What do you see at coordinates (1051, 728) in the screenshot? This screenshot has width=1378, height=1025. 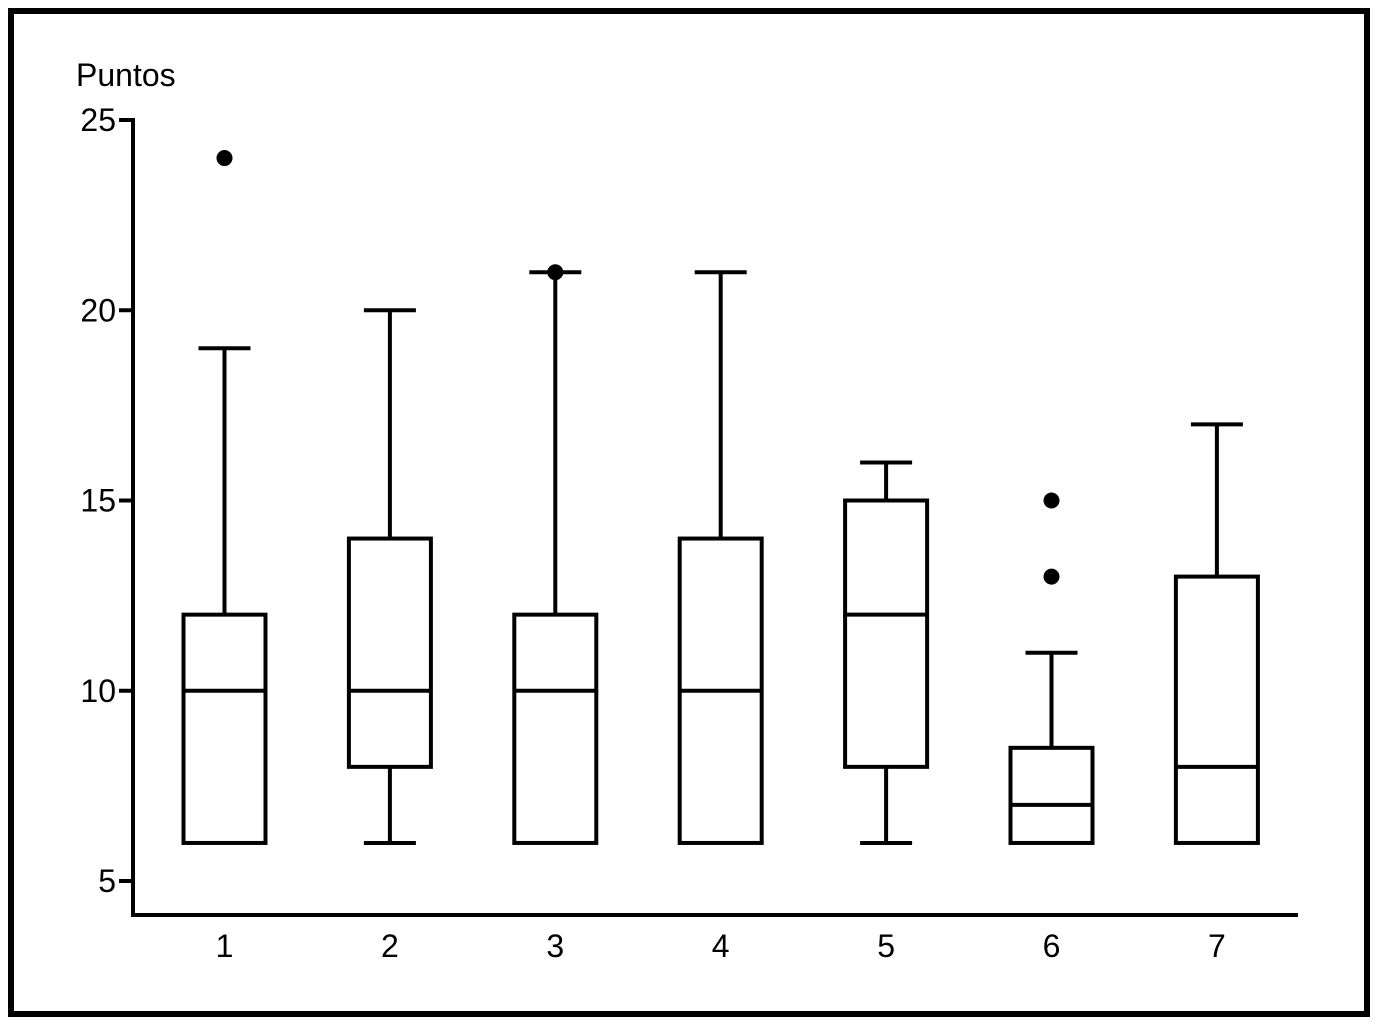 I see `box-group-6: 6` at bounding box center [1051, 728].